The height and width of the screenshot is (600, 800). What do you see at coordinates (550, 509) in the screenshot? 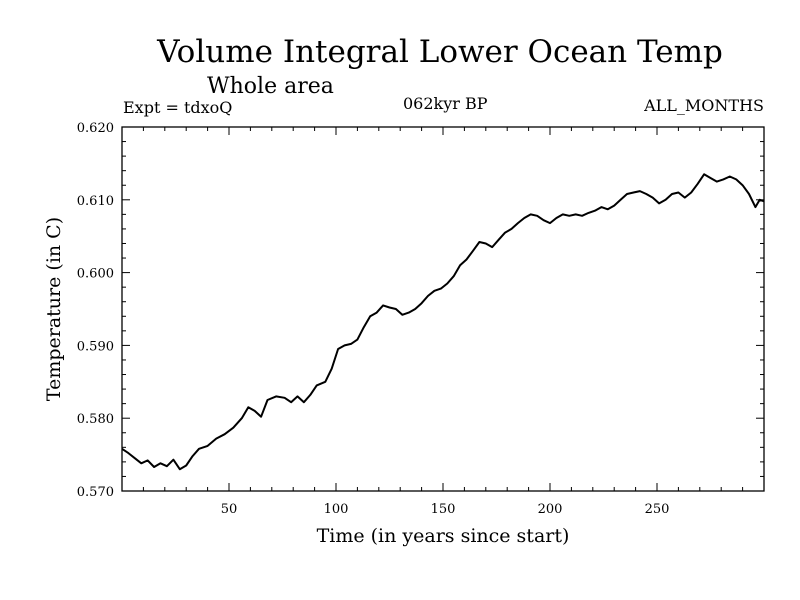
I see `x-tick-label: 200` at bounding box center [550, 509].